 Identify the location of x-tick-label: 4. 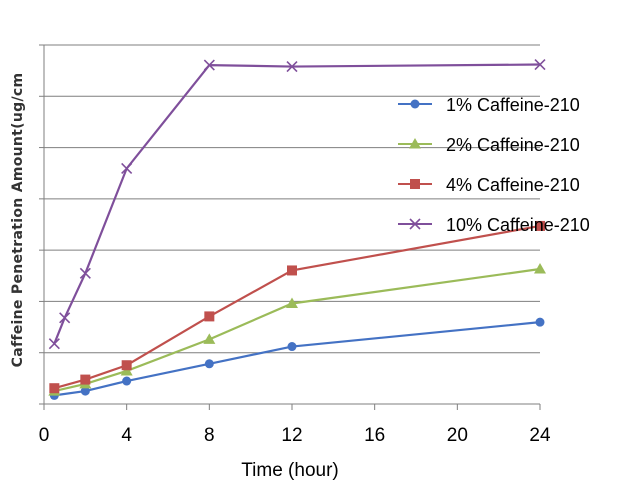
(126, 435).